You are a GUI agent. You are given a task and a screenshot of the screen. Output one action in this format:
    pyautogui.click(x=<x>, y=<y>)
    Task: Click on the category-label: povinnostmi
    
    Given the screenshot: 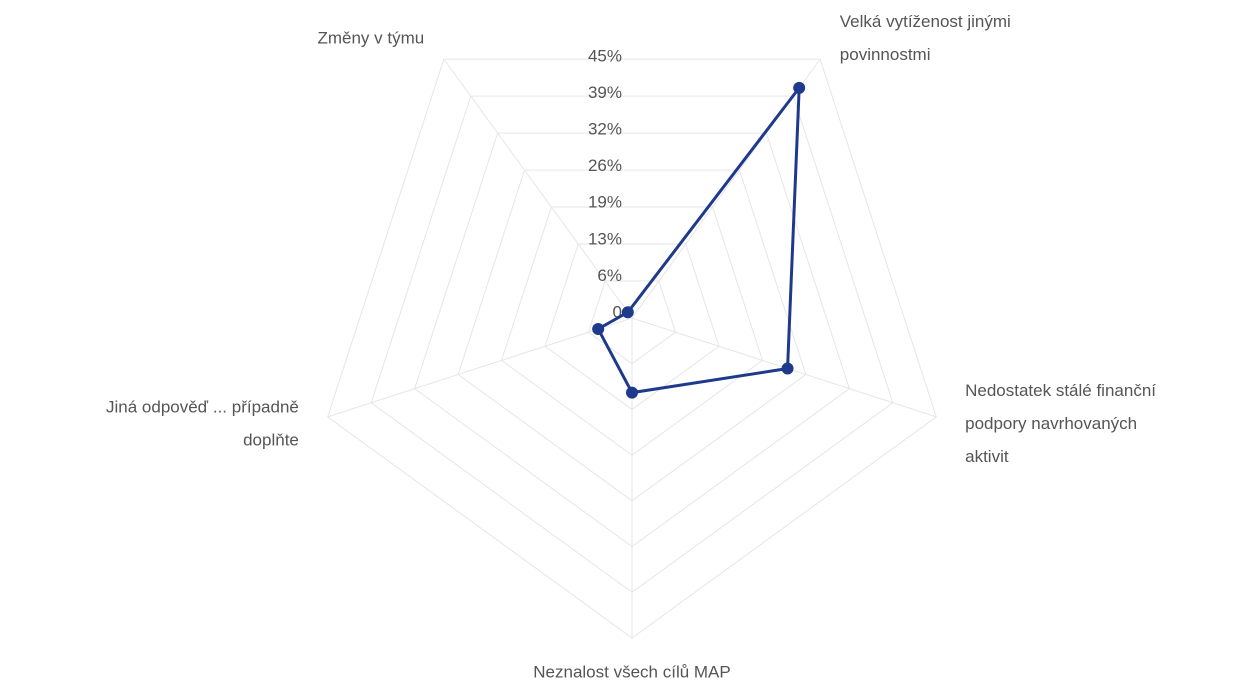 What is the action you would take?
    pyautogui.click(x=885, y=54)
    